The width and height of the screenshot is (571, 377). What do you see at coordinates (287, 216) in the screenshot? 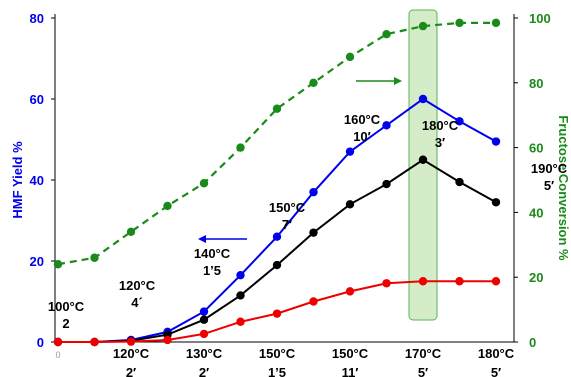
I see `point-annotation: 150°C 7′` at bounding box center [287, 216].